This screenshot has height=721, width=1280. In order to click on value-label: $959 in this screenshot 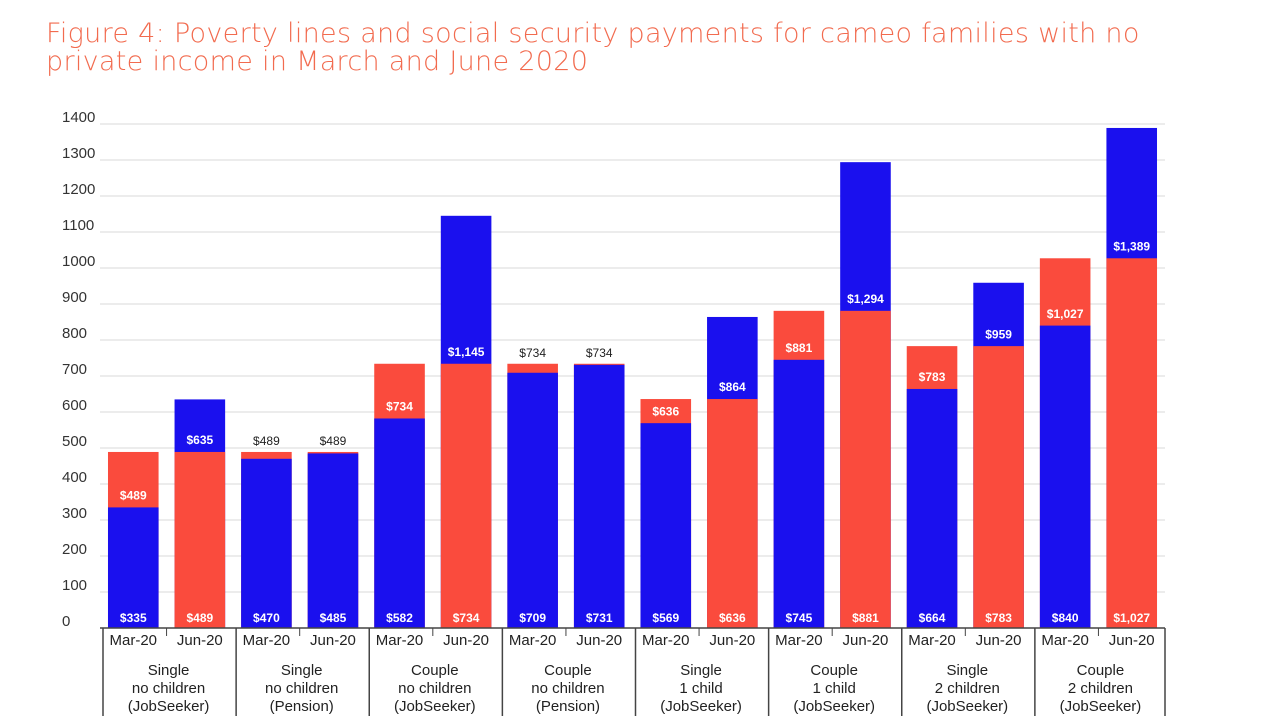, I will do `click(998, 334)`.